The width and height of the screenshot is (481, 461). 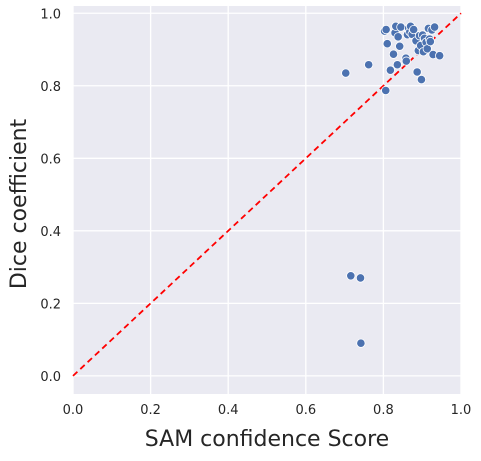 What do you see at coordinates (383, 410) in the screenshot?
I see `x-tick-label: 0.8` at bounding box center [383, 410].